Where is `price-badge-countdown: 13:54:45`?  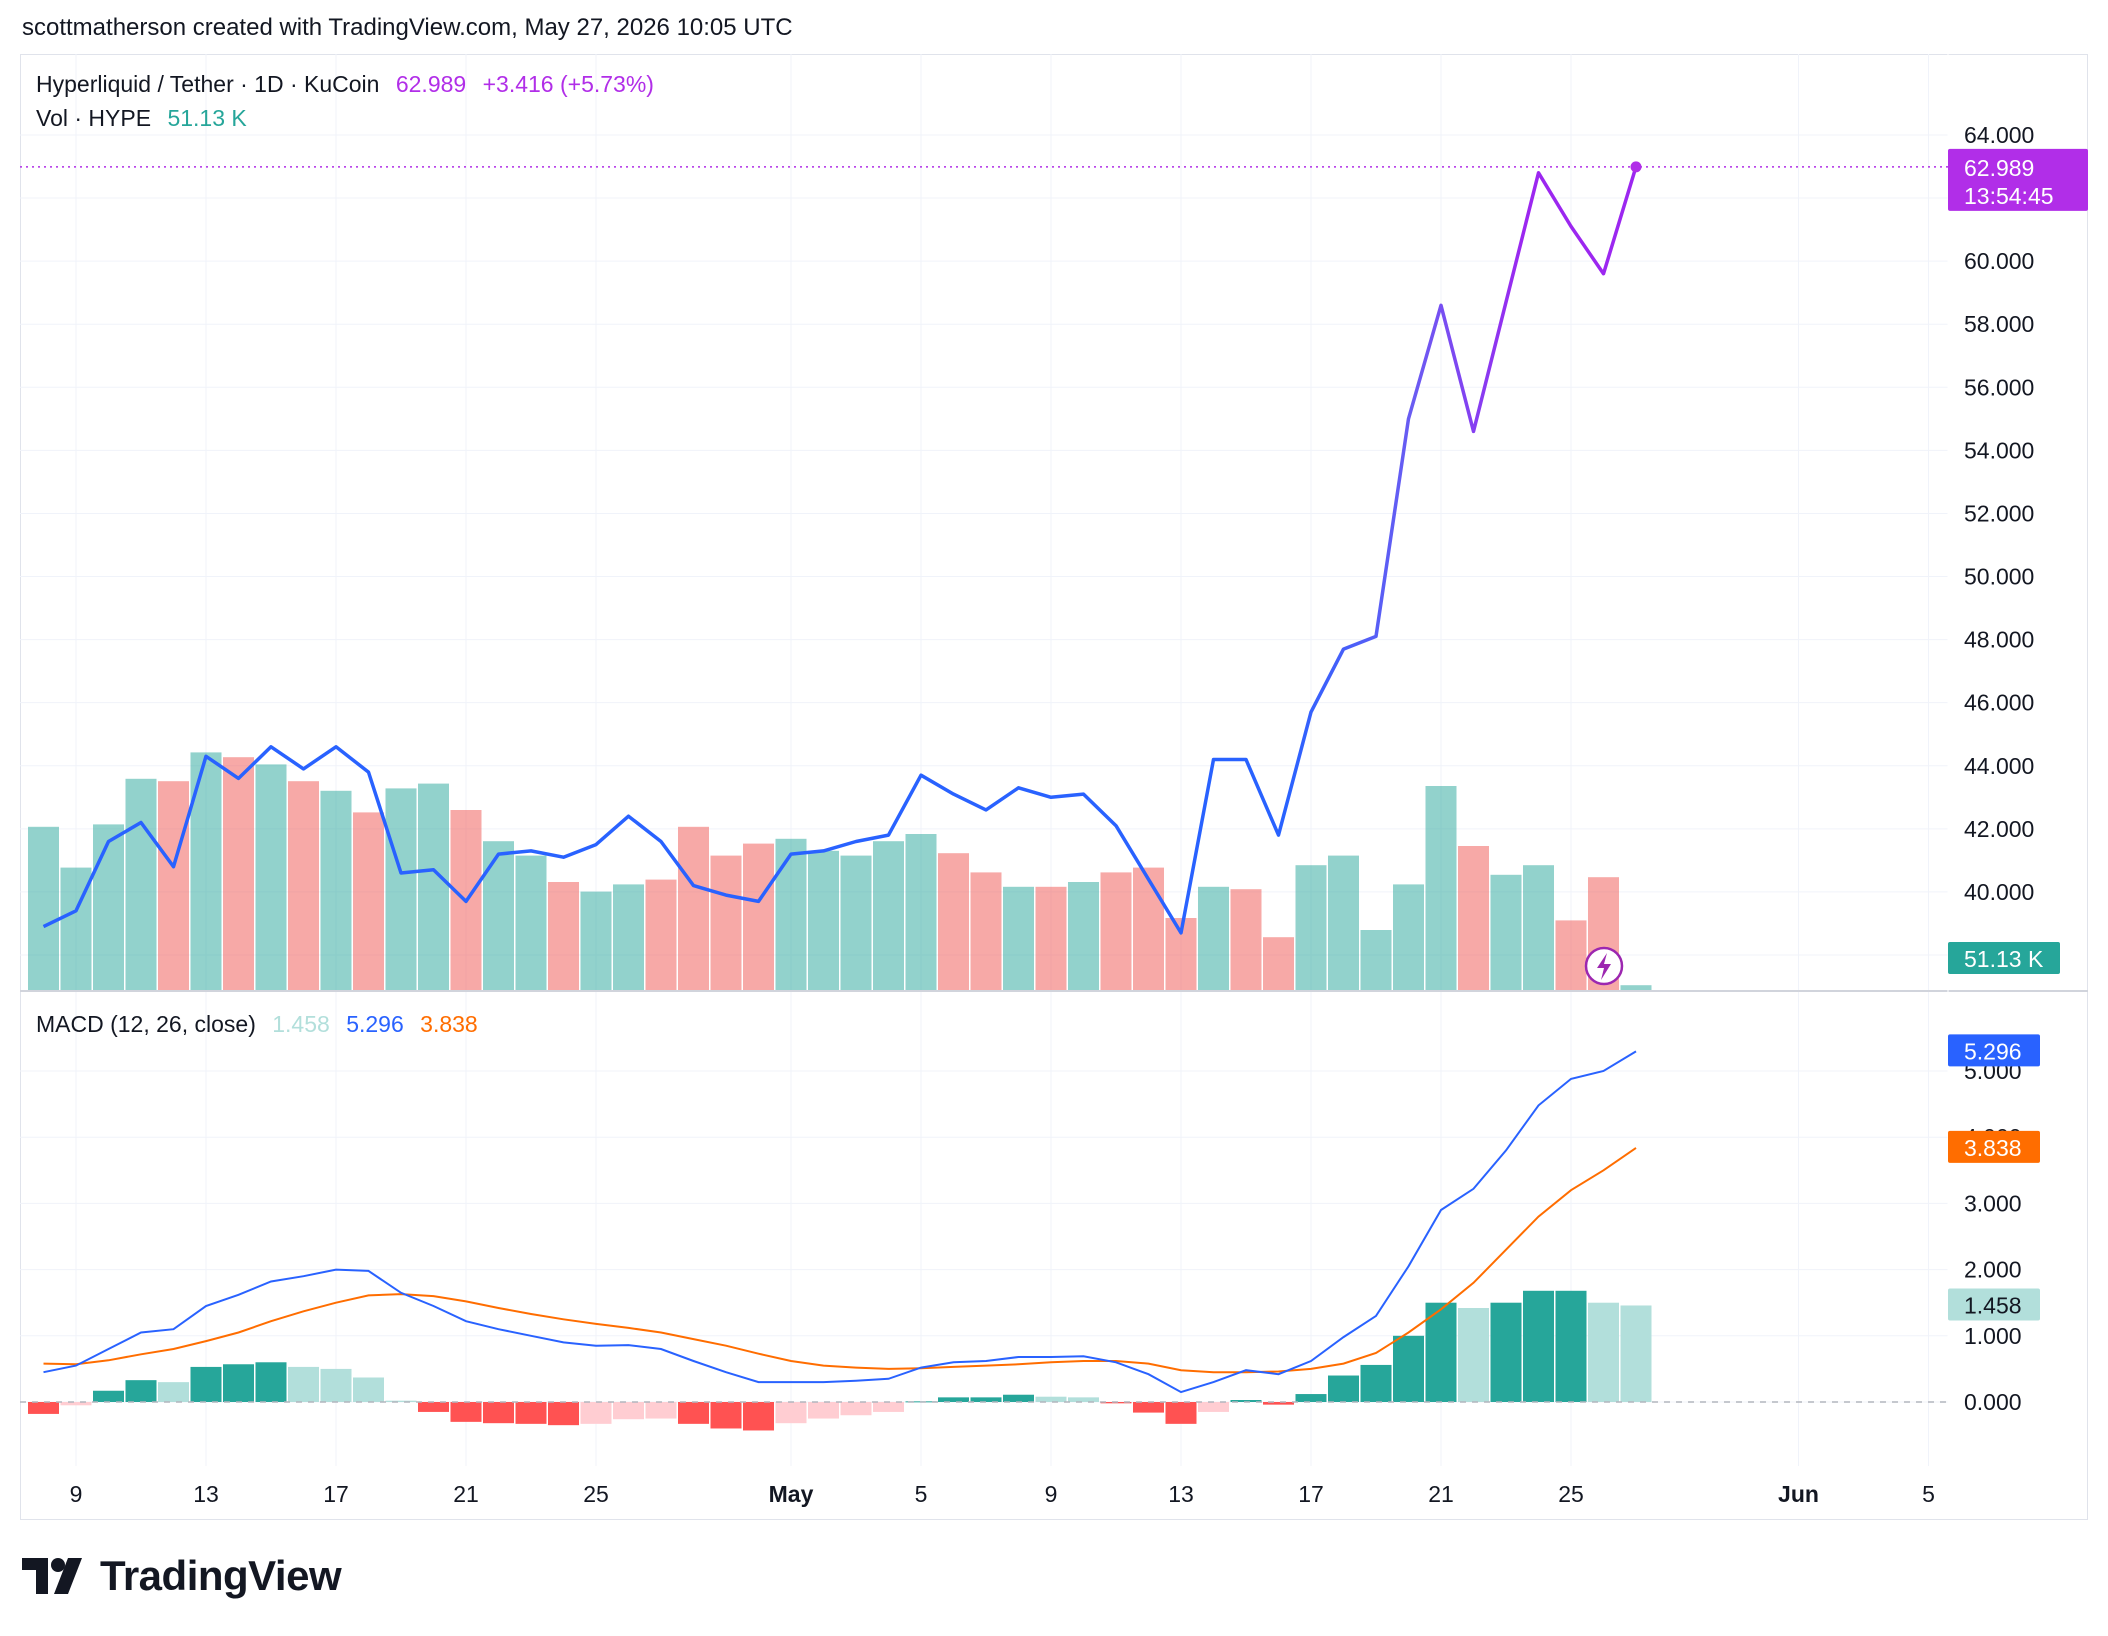
price-badge-countdown: 13:54:45 is located at coordinates (2009, 196).